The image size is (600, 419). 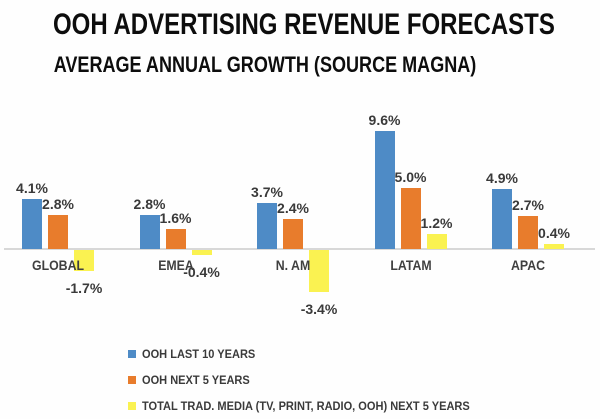 What do you see at coordinates (58, 231) in the screenshot?
I see `bar-ooh-next-5-years-global` at bounding box center [58, 231].